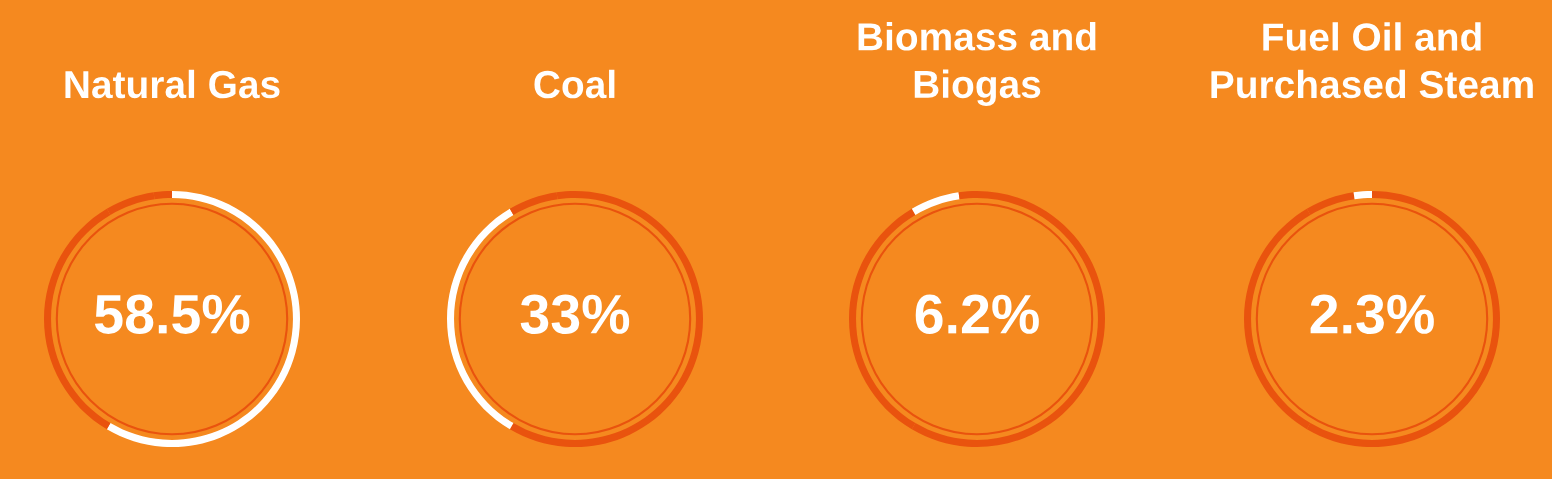 Image resolution: width=1552 pixels, height=479 pixels. Describe the element at coordinates (977, 314) in the screenshot. I see `text: 6.2%` at that location.